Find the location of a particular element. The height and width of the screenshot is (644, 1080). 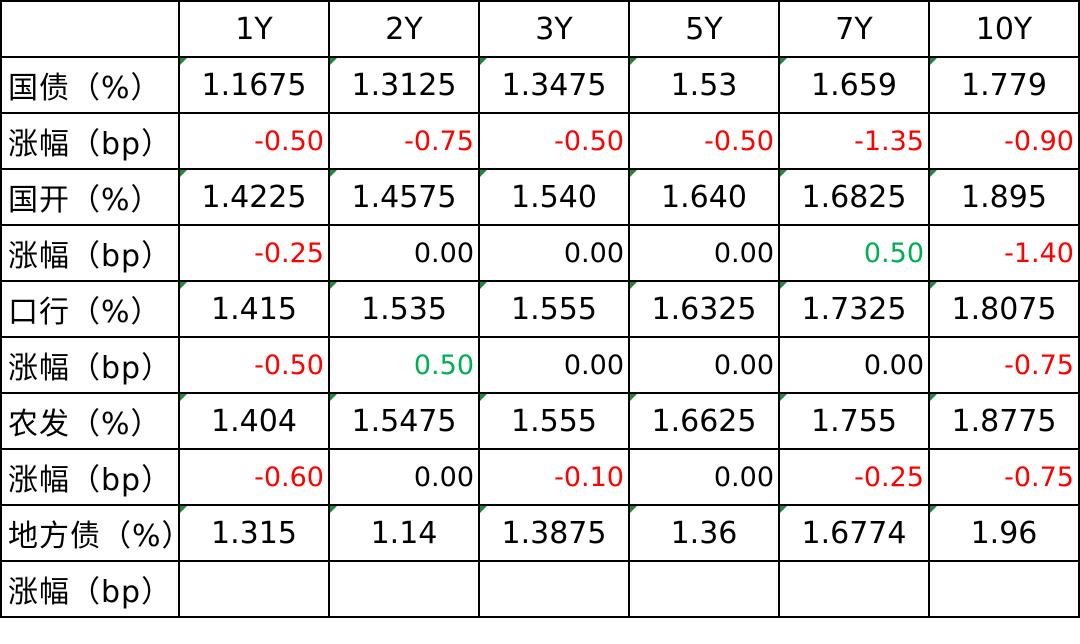

yield-cell: 1.14 is located at coordinates (404, 533).